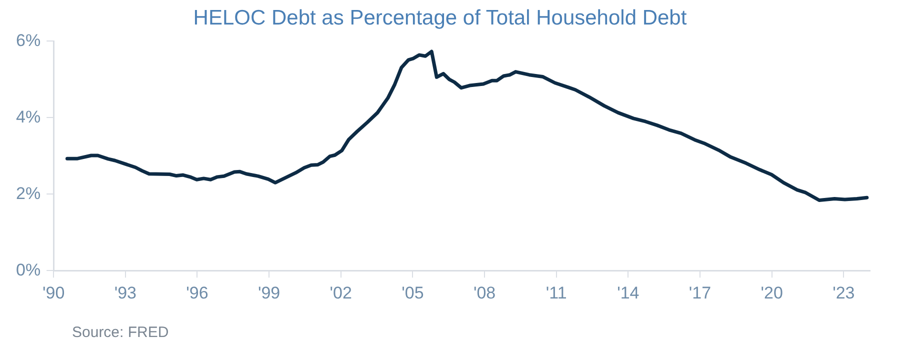  Describe the element at coordinates (700, 292) in the screenshot. I see `x-tick-label: '17` at that location.